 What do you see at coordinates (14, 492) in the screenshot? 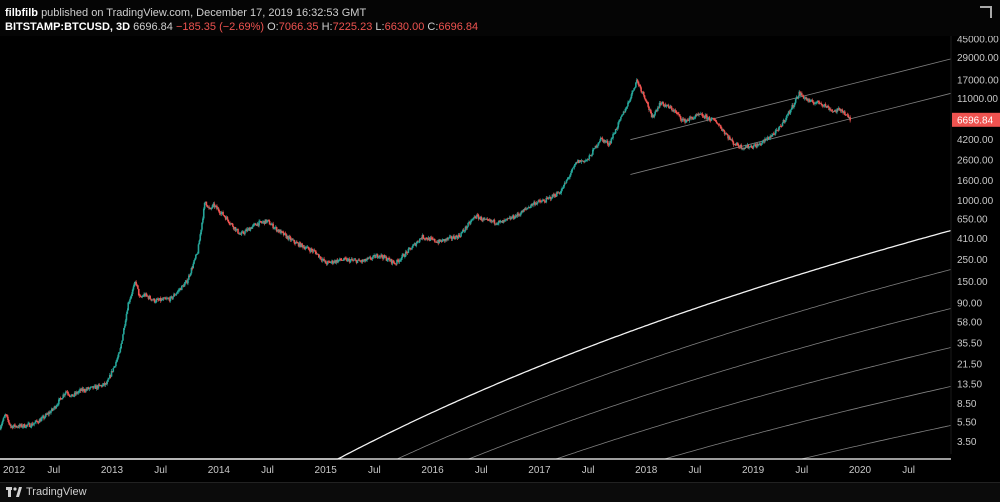
I see `tradingview-logo-icon` at bounding box center [14, 492].